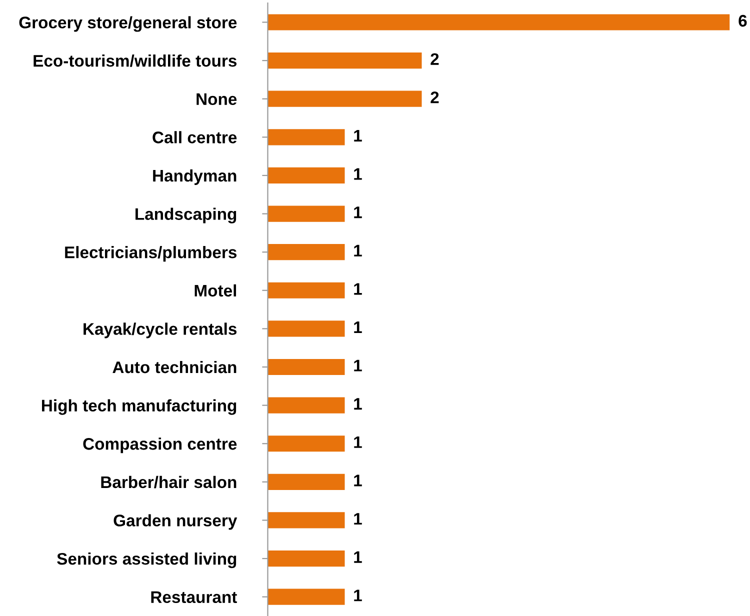 This screenshot has width=750, height=616. I want to click on y-tick-label: Eco-tourism/wildlife tours, so click(135, 60).